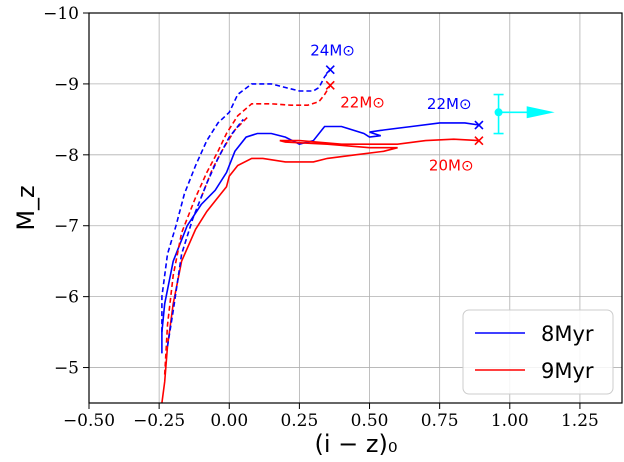 The image size is (624, 462). Describe the element at coordinates (66, 369) in the screenshot. I see `y-tick-label: −5` at that location.